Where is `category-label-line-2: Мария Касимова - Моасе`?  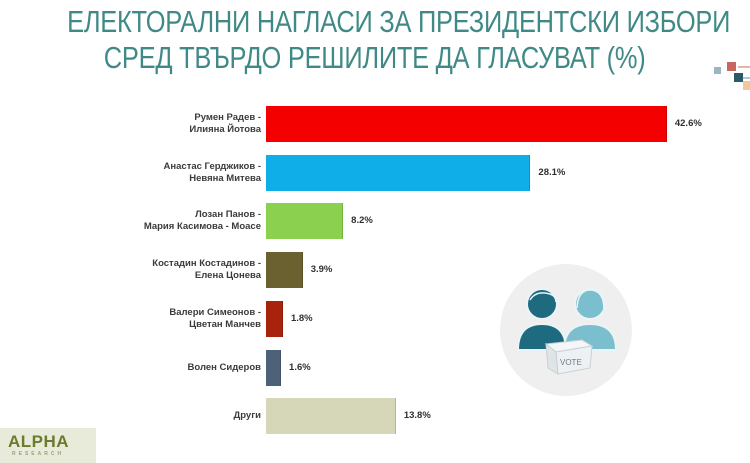
category-label-line-2: Мария Касимова - Моасе is located at coordinates (202, 227).